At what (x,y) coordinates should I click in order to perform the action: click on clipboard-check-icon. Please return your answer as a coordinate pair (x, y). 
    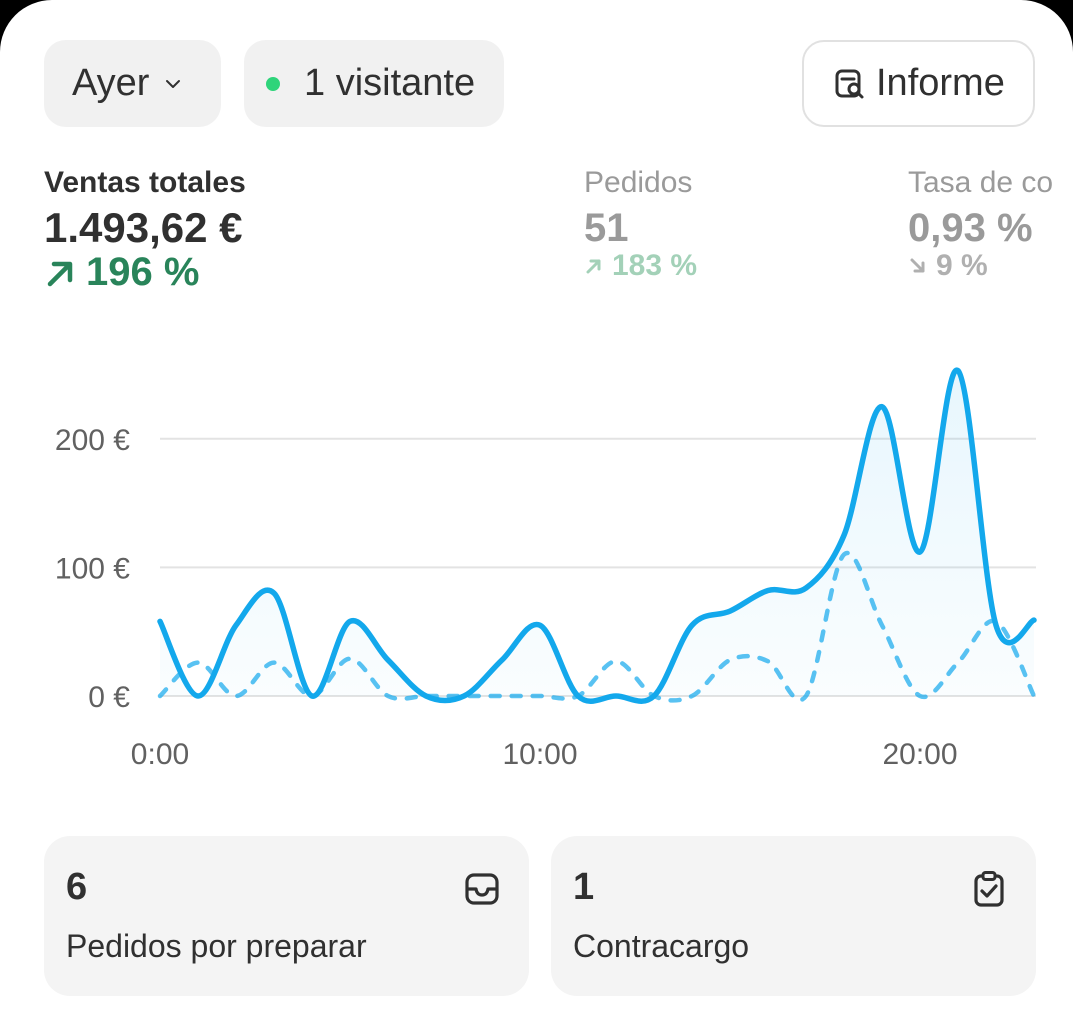
    Looking at the image, I should click on (989, 889).